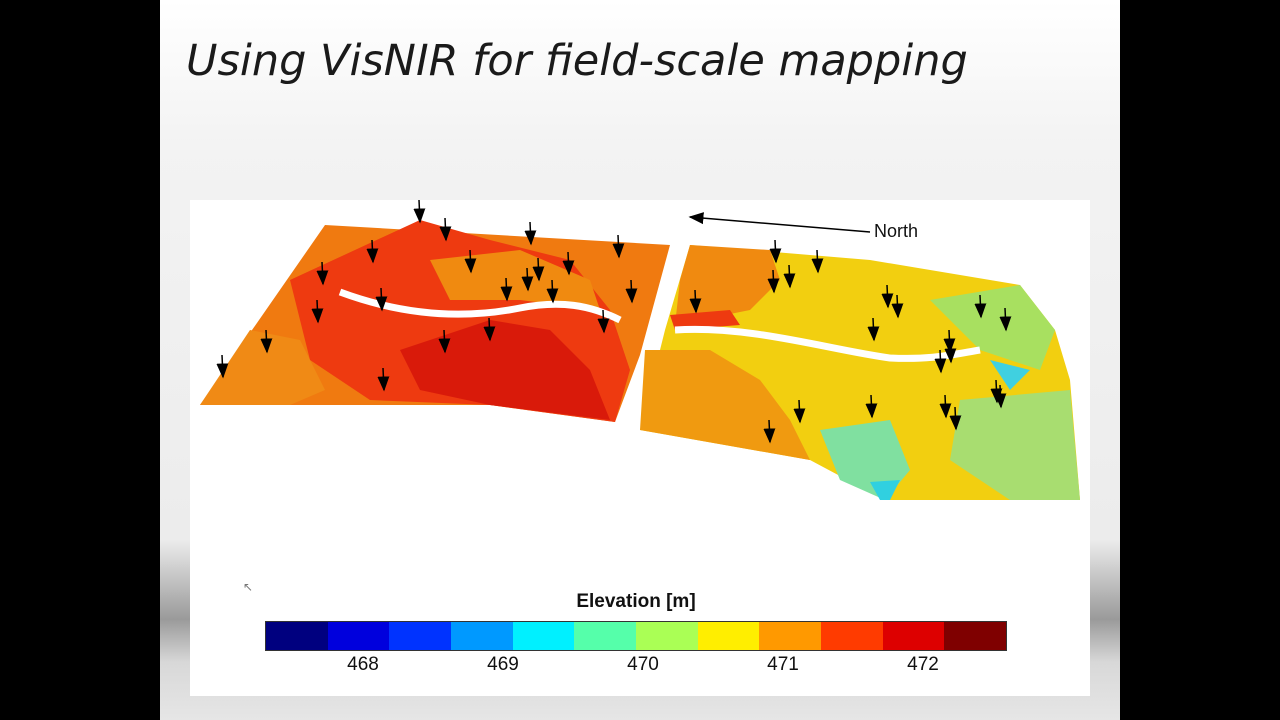 The width and height of the screenshot is (1280, 720). What do you see at coordinates (779, 222) in the screenshot?
I see `north-arrow` at bounding box center [779, 222].